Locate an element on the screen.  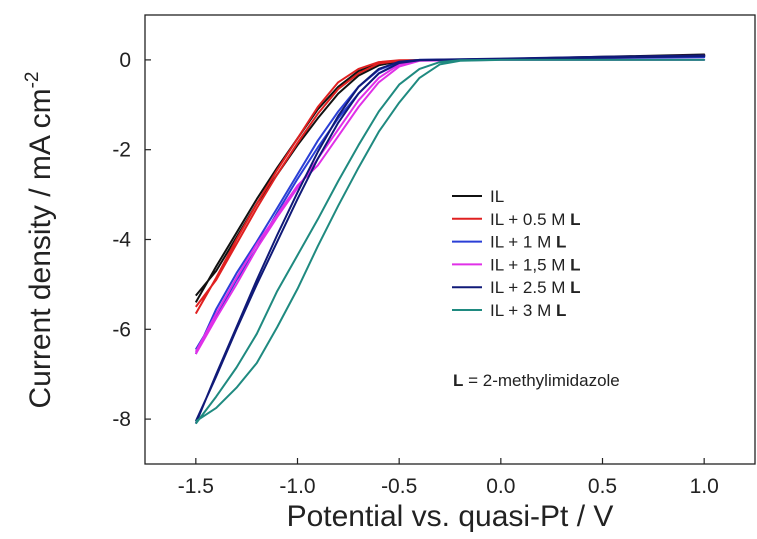
legend-label-1: IL + 0.5 M L is located at coordinates (535, 219).